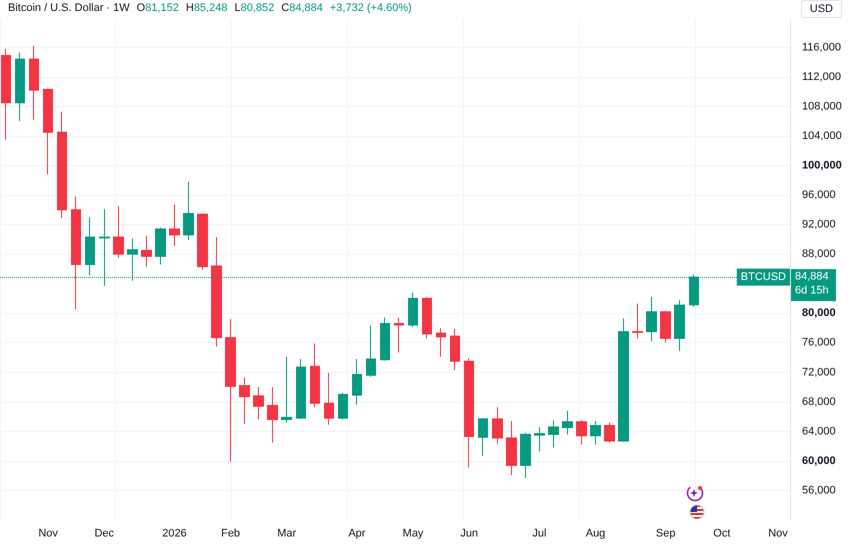  Describe the element at coordinates (819, 195) in the screenshot. I see `y-tick-label: 96,000` at that location.